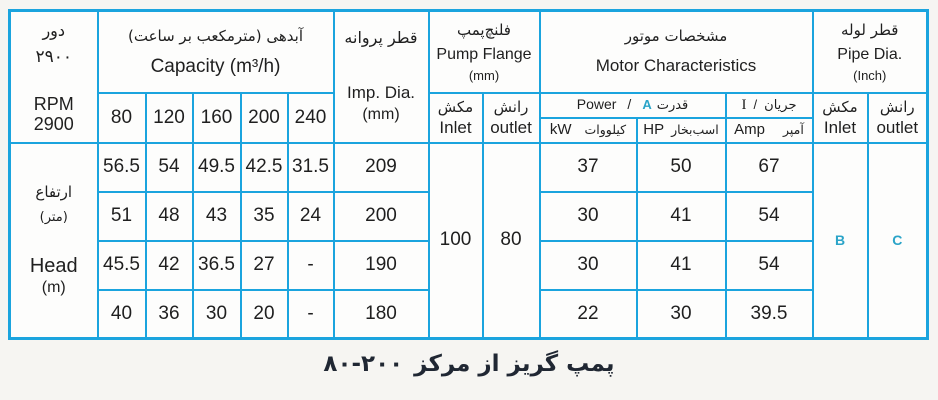 The width and height of the screenshot is (938, 400). I want to click on head-value: 27, so click(264, 265).